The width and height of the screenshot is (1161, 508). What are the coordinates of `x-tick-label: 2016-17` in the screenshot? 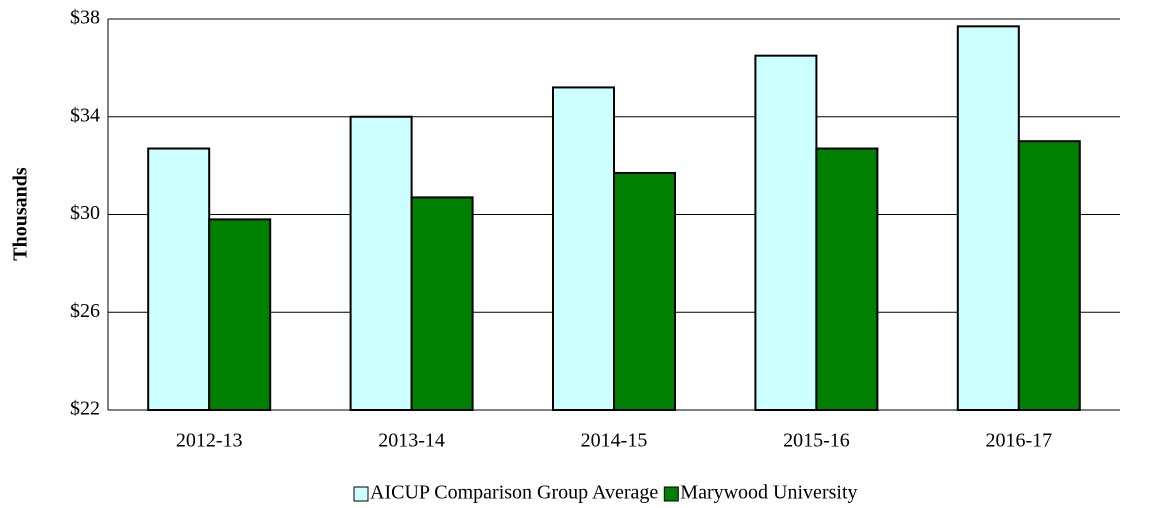 It's located at (1018, 441).